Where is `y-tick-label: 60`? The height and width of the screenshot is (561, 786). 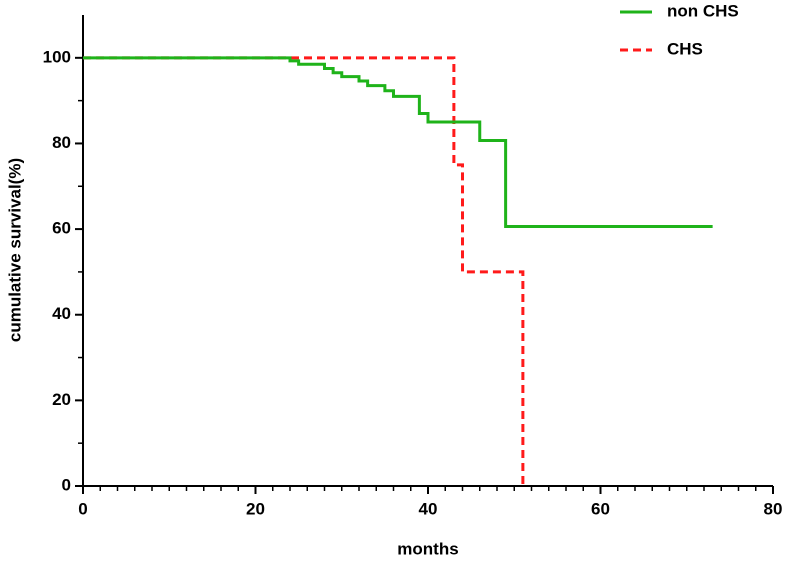 y-tick-label: 60 is located at coordinates (61, 228).